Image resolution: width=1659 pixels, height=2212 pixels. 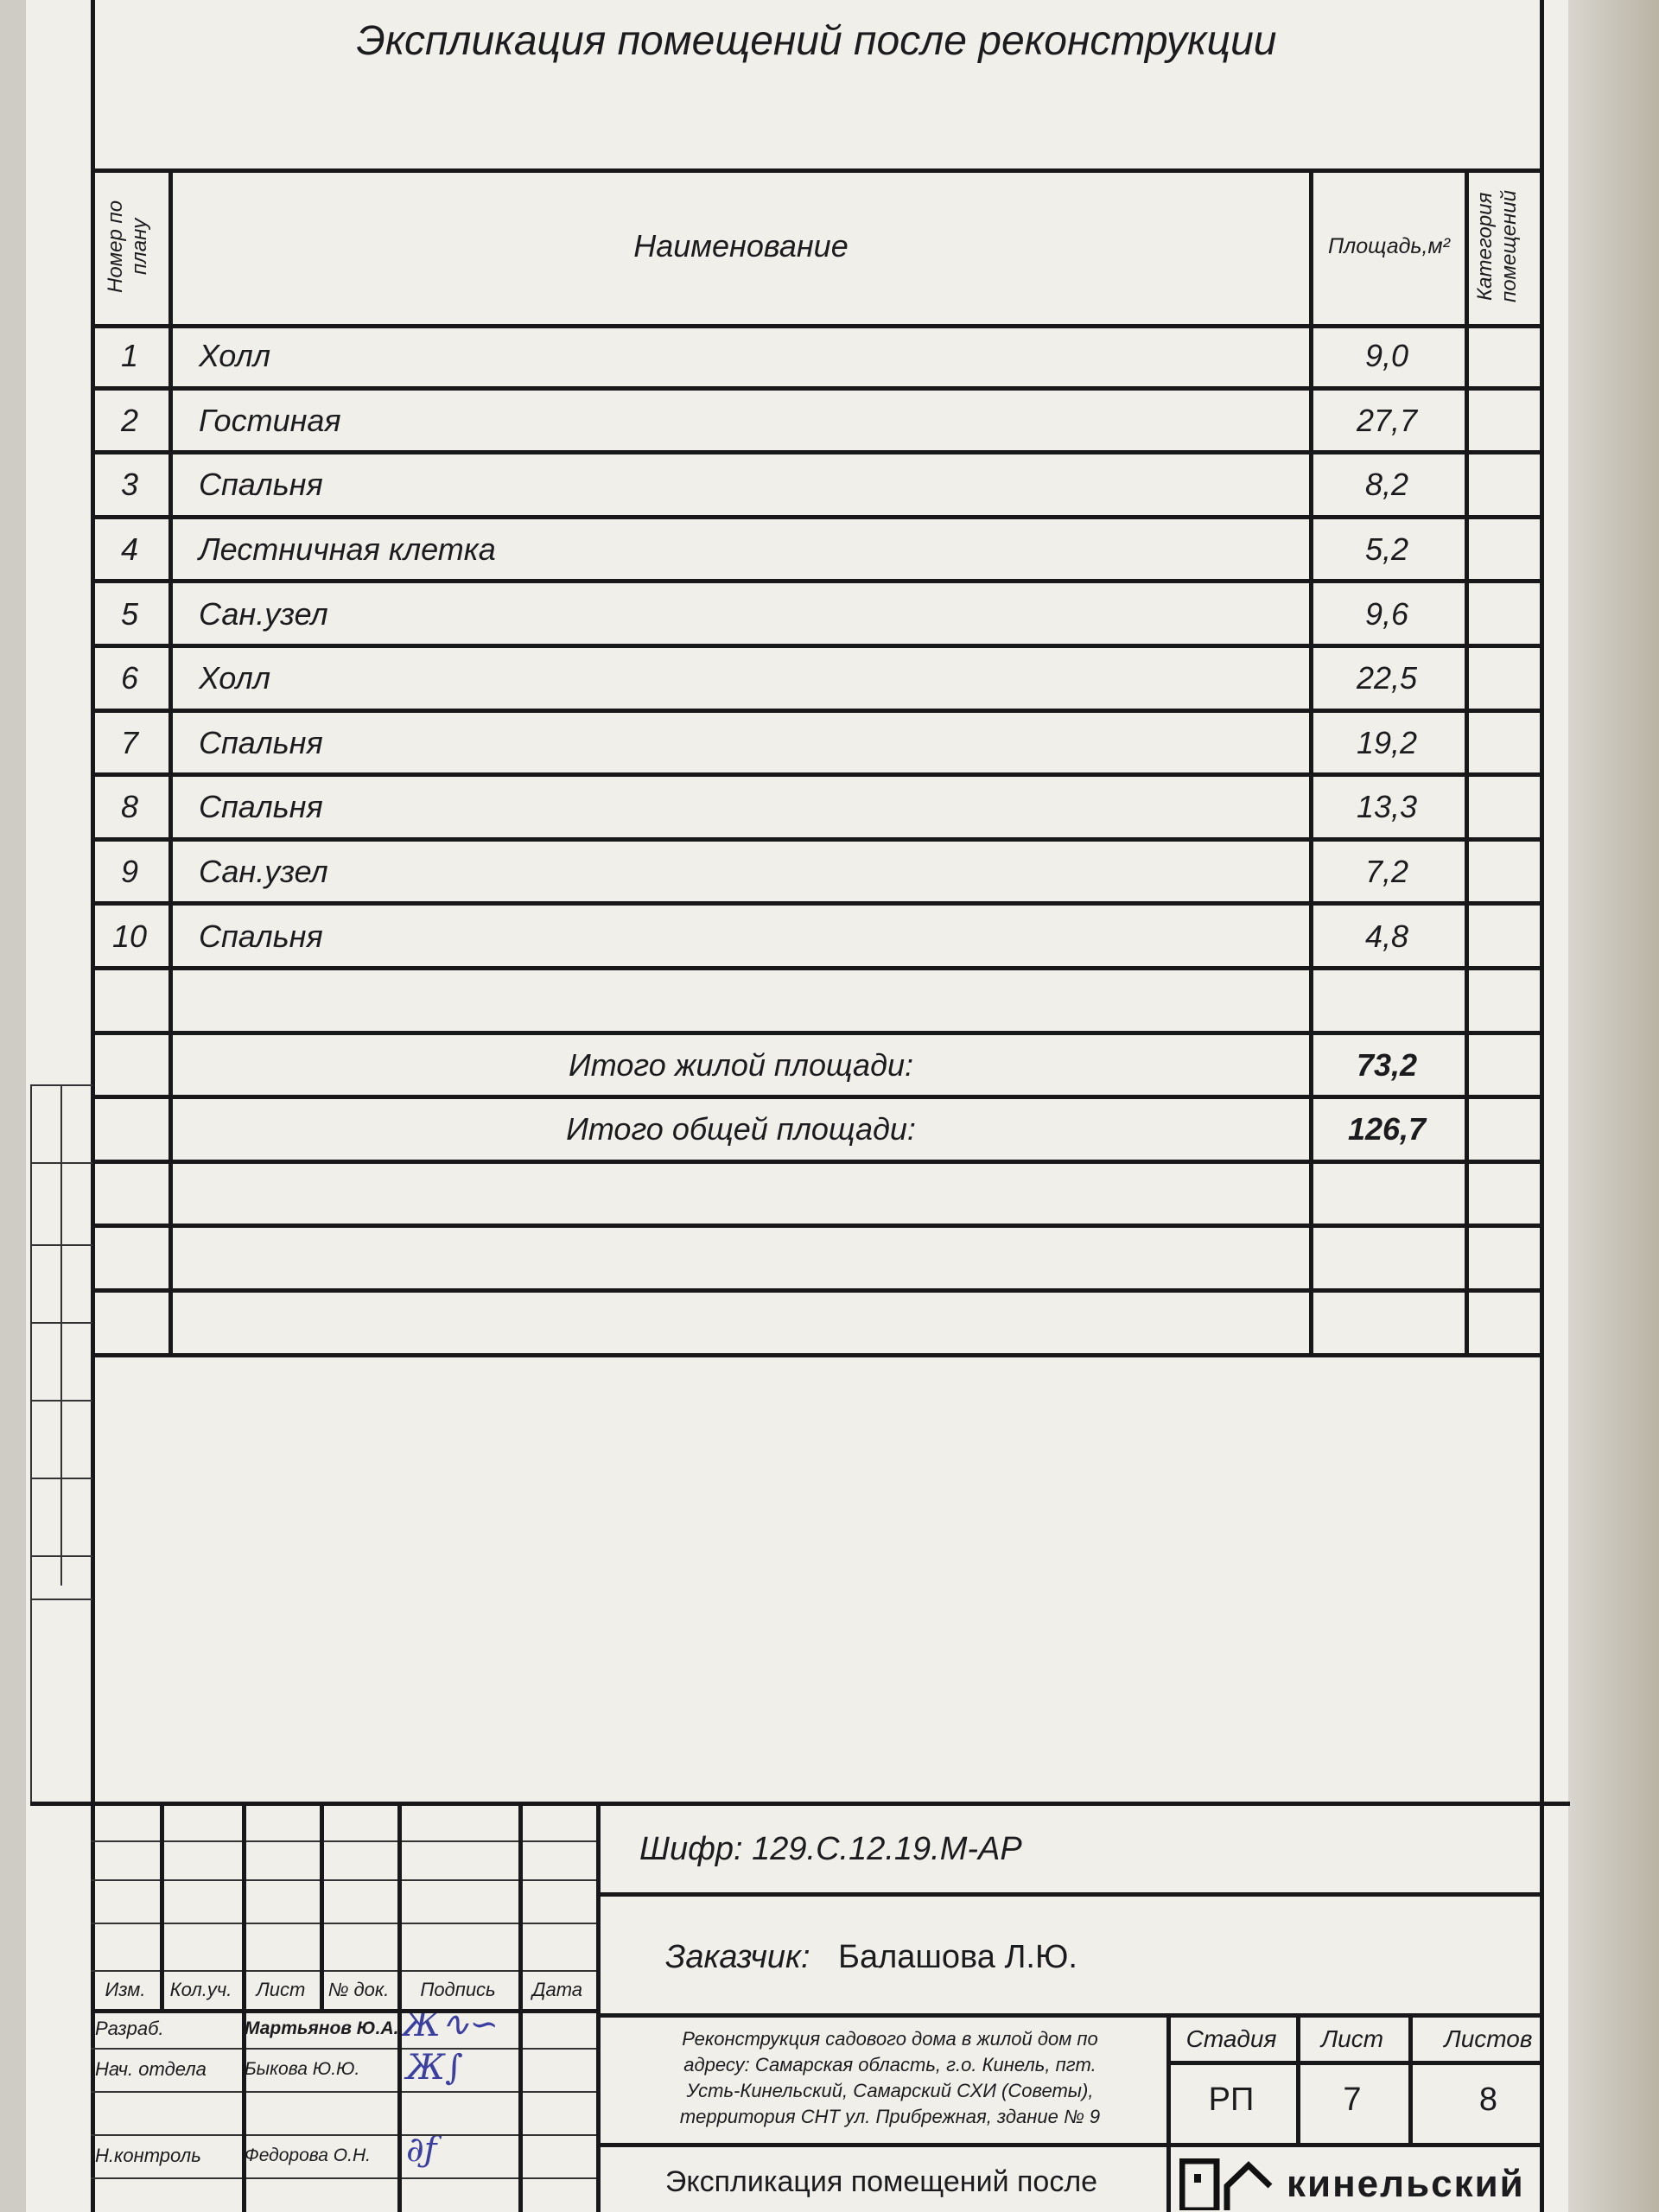 I want to click on room-area: 27,7, so click(x=1387, y=420).